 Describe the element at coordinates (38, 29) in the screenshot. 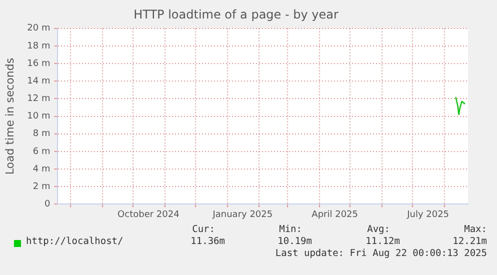

I see `y-tick-label: 20 m` at that location.